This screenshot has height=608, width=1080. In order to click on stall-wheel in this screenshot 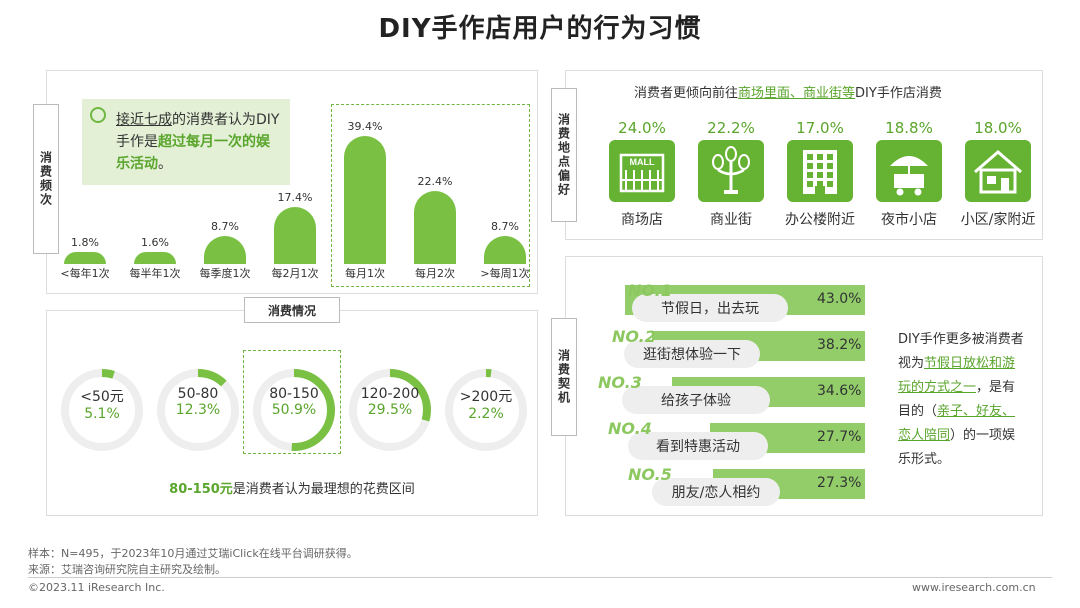, I will do `click(918, 192)`.